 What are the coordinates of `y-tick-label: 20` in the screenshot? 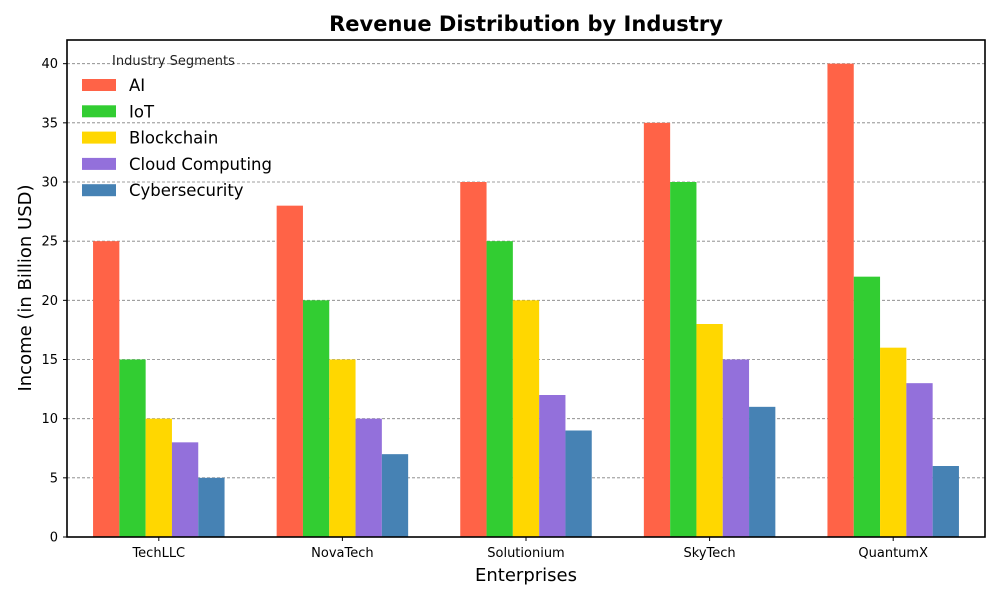 It's located at (49, 301).